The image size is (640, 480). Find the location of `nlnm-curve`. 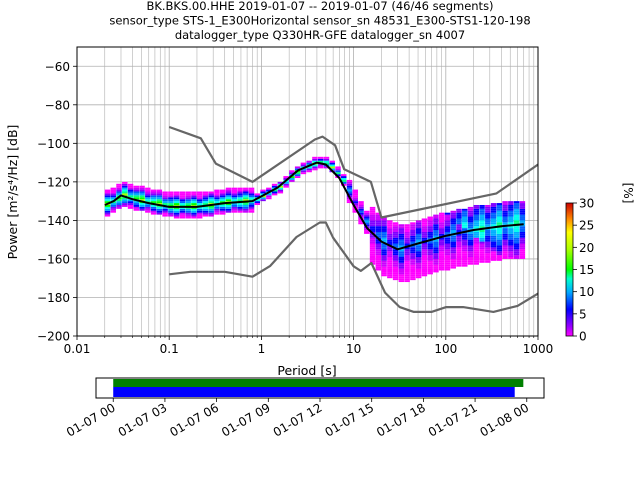

nlnm-curve is located at coordinates (353, 267).